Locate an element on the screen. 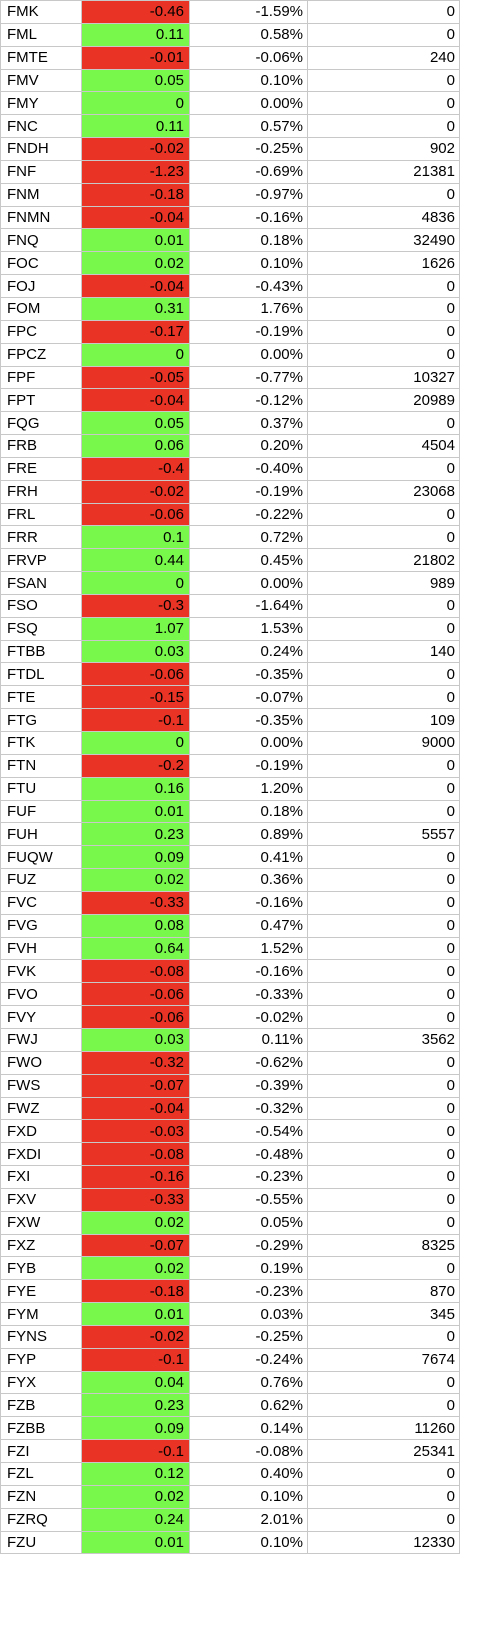 The image size is (482, 1640). cell-symbol: FVC is located at coordinates (41, 902).